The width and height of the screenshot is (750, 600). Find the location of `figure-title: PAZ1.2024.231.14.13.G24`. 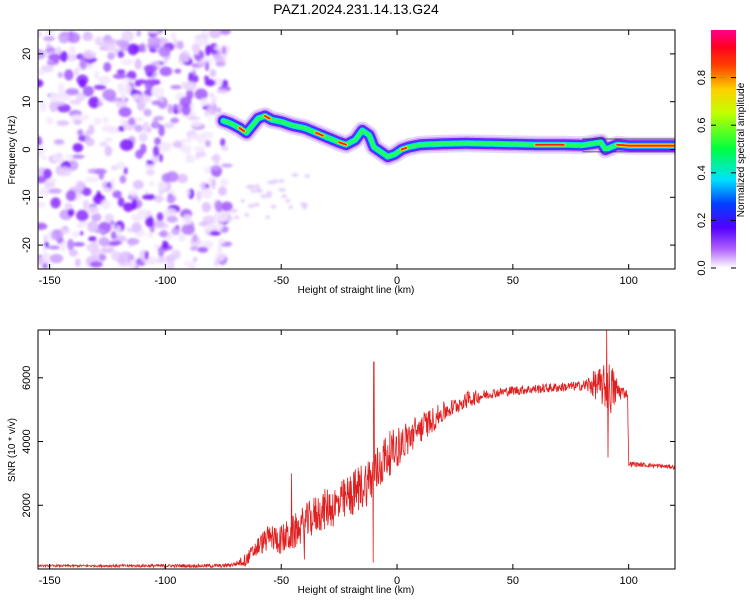

figure-title: PAZ1.2024.231.14.13.G24 is located at coordinates (356, 9).